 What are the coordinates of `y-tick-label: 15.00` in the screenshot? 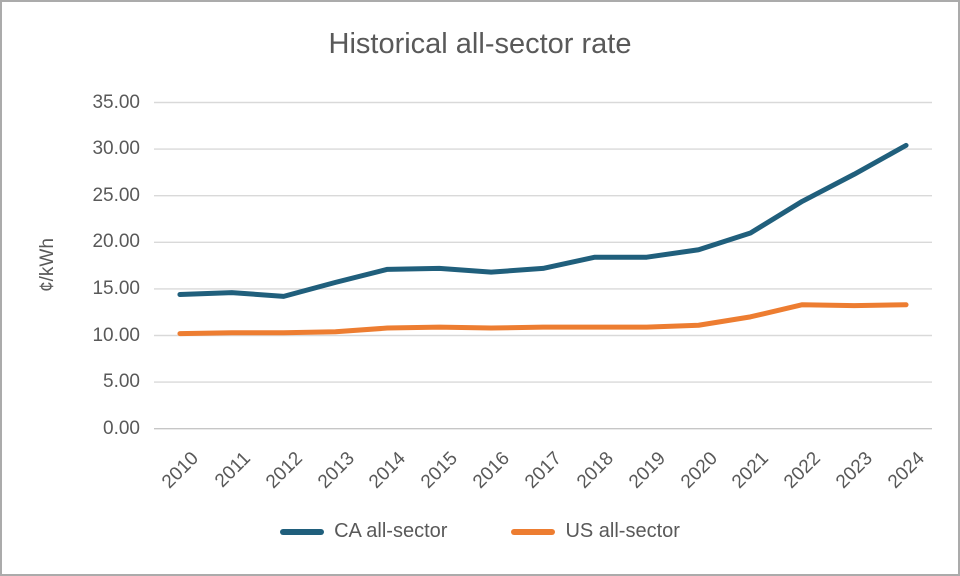 It's located at (116, 288).